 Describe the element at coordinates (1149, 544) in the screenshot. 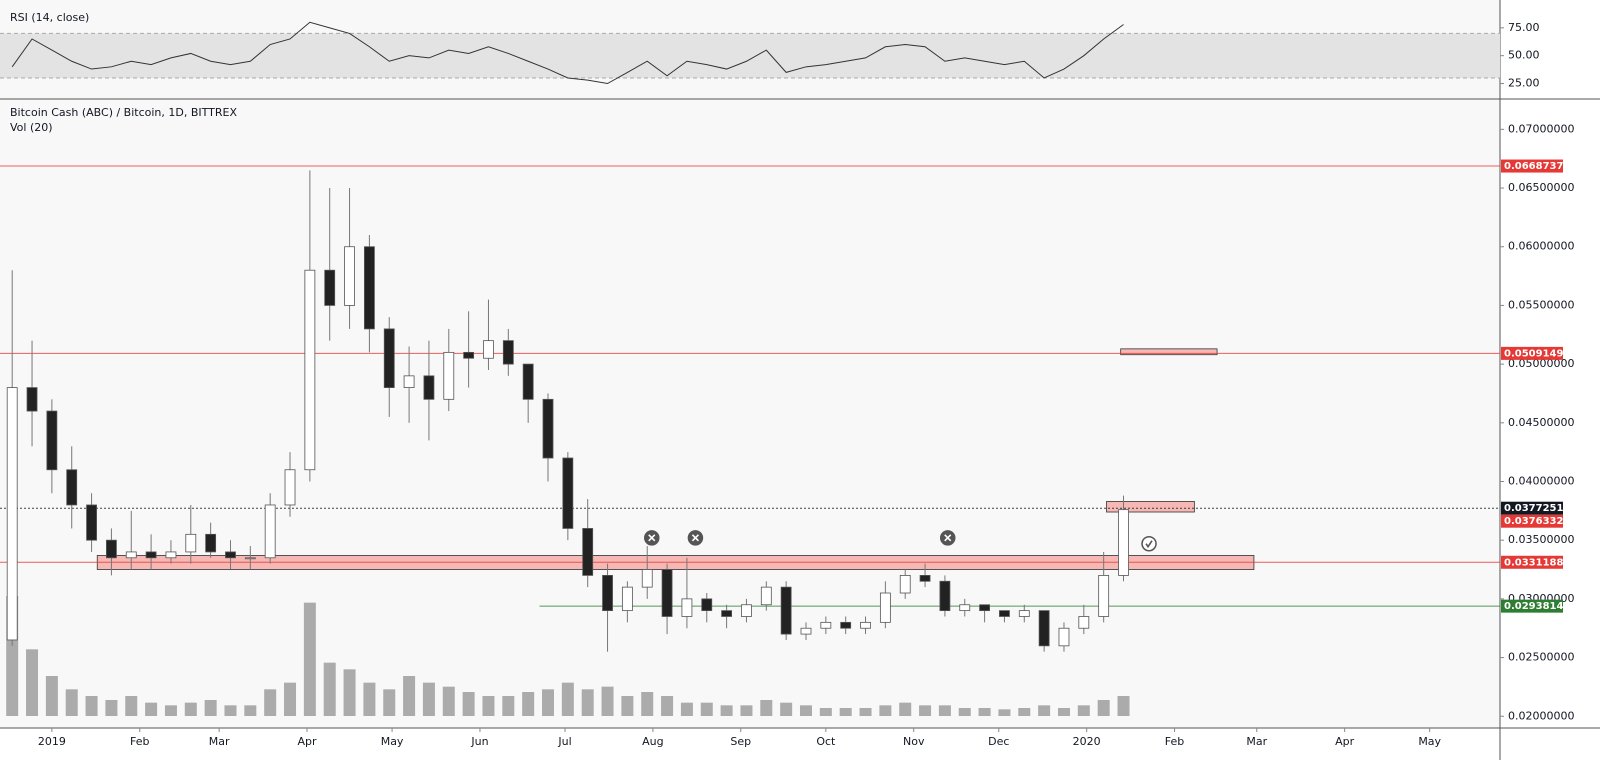

I see `marker-glyph` at that location.